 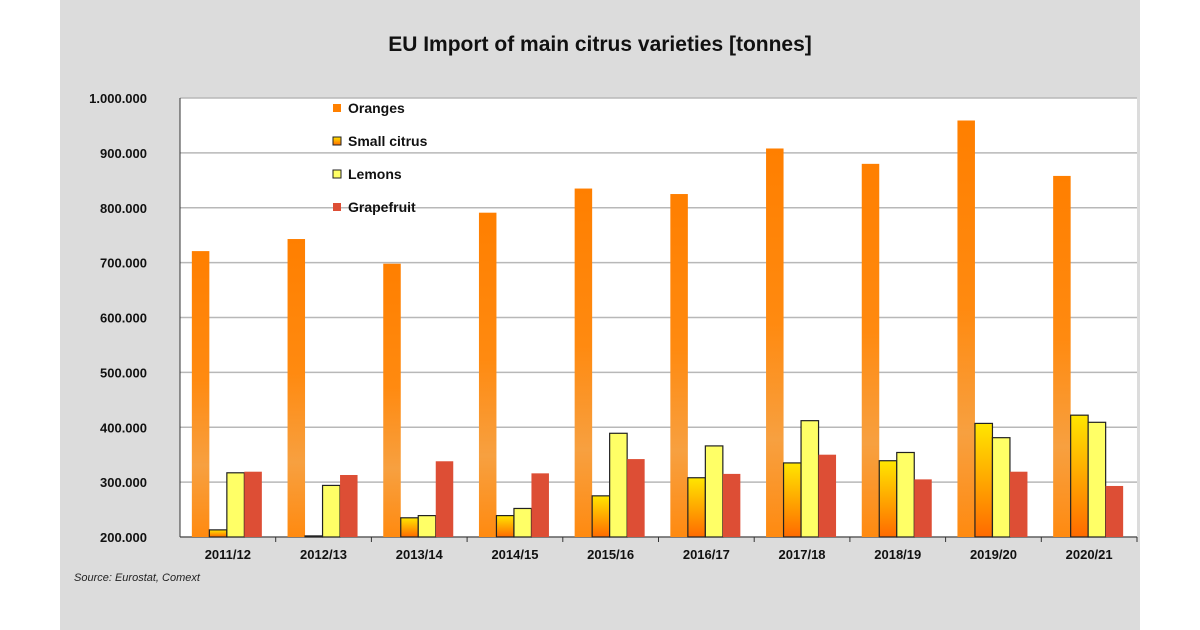 I want to click on legend-label: Grapefruit, so click(x=382, y=207).